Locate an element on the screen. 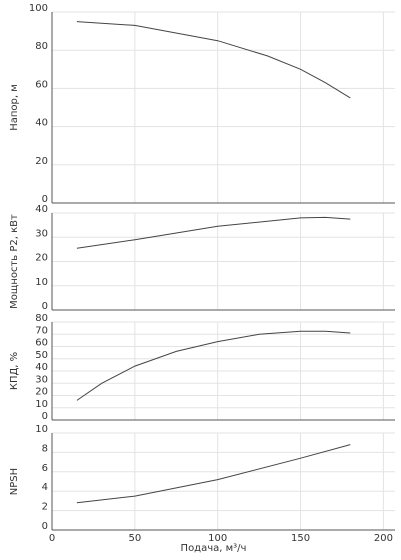 Image resolution: width=401 pixels, height=560 pixels. x-tick-label: 0 is located at coordinates (52, 538).